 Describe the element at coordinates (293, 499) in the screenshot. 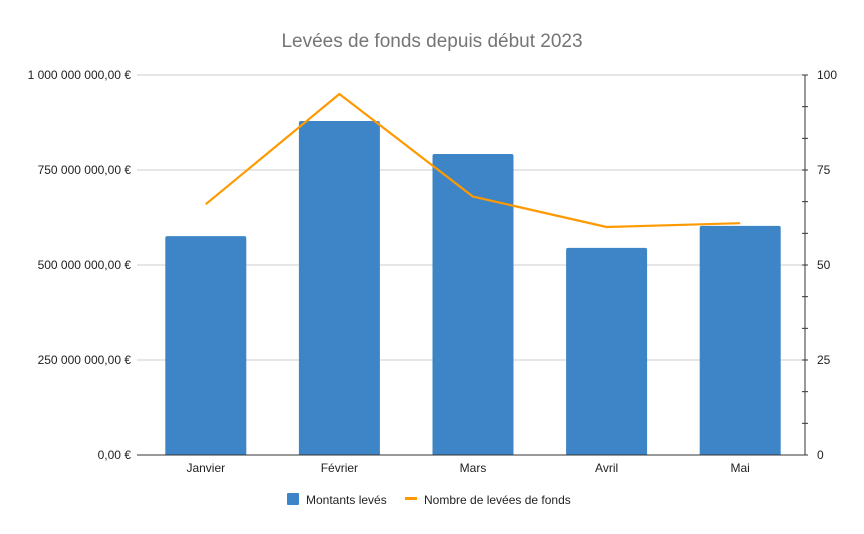

I see `legend-swatch-bar` at that location.